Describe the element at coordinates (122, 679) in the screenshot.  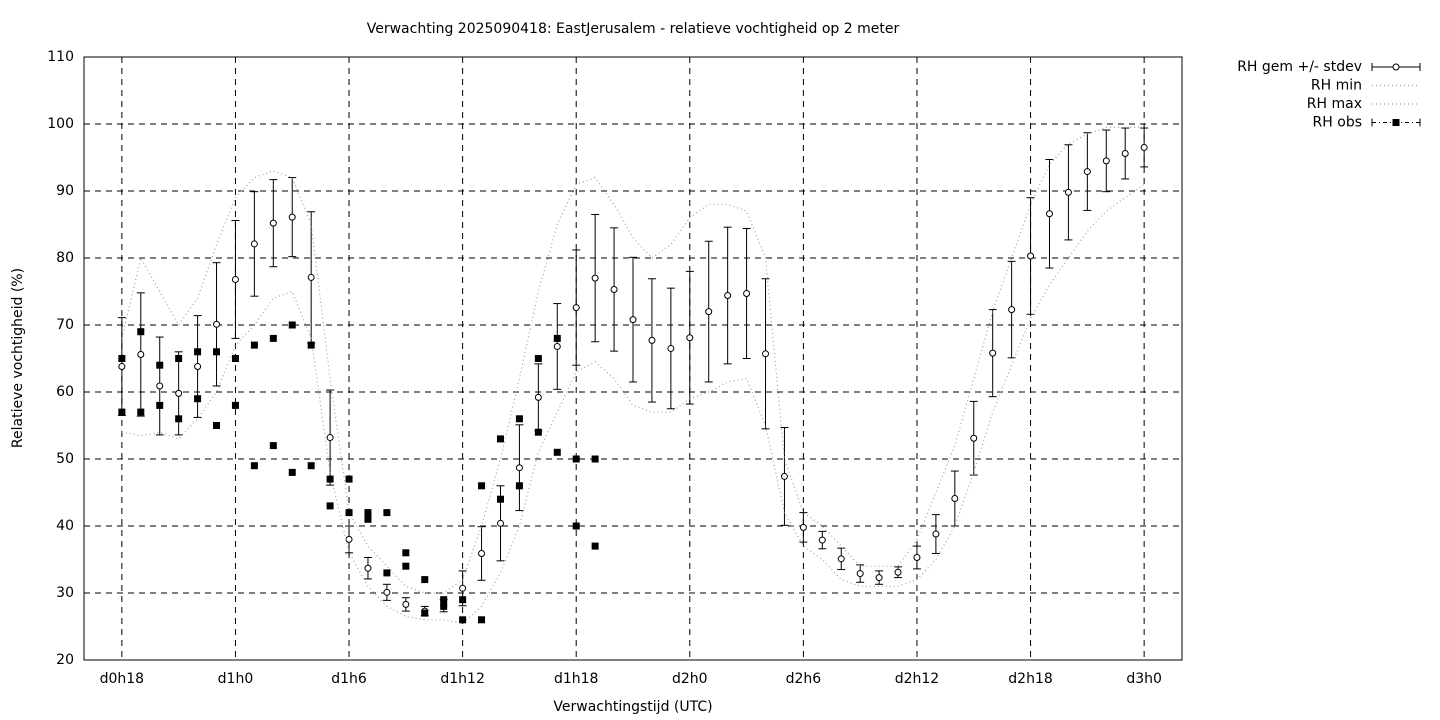
I see `x-tick-label: d0h18` at that location.